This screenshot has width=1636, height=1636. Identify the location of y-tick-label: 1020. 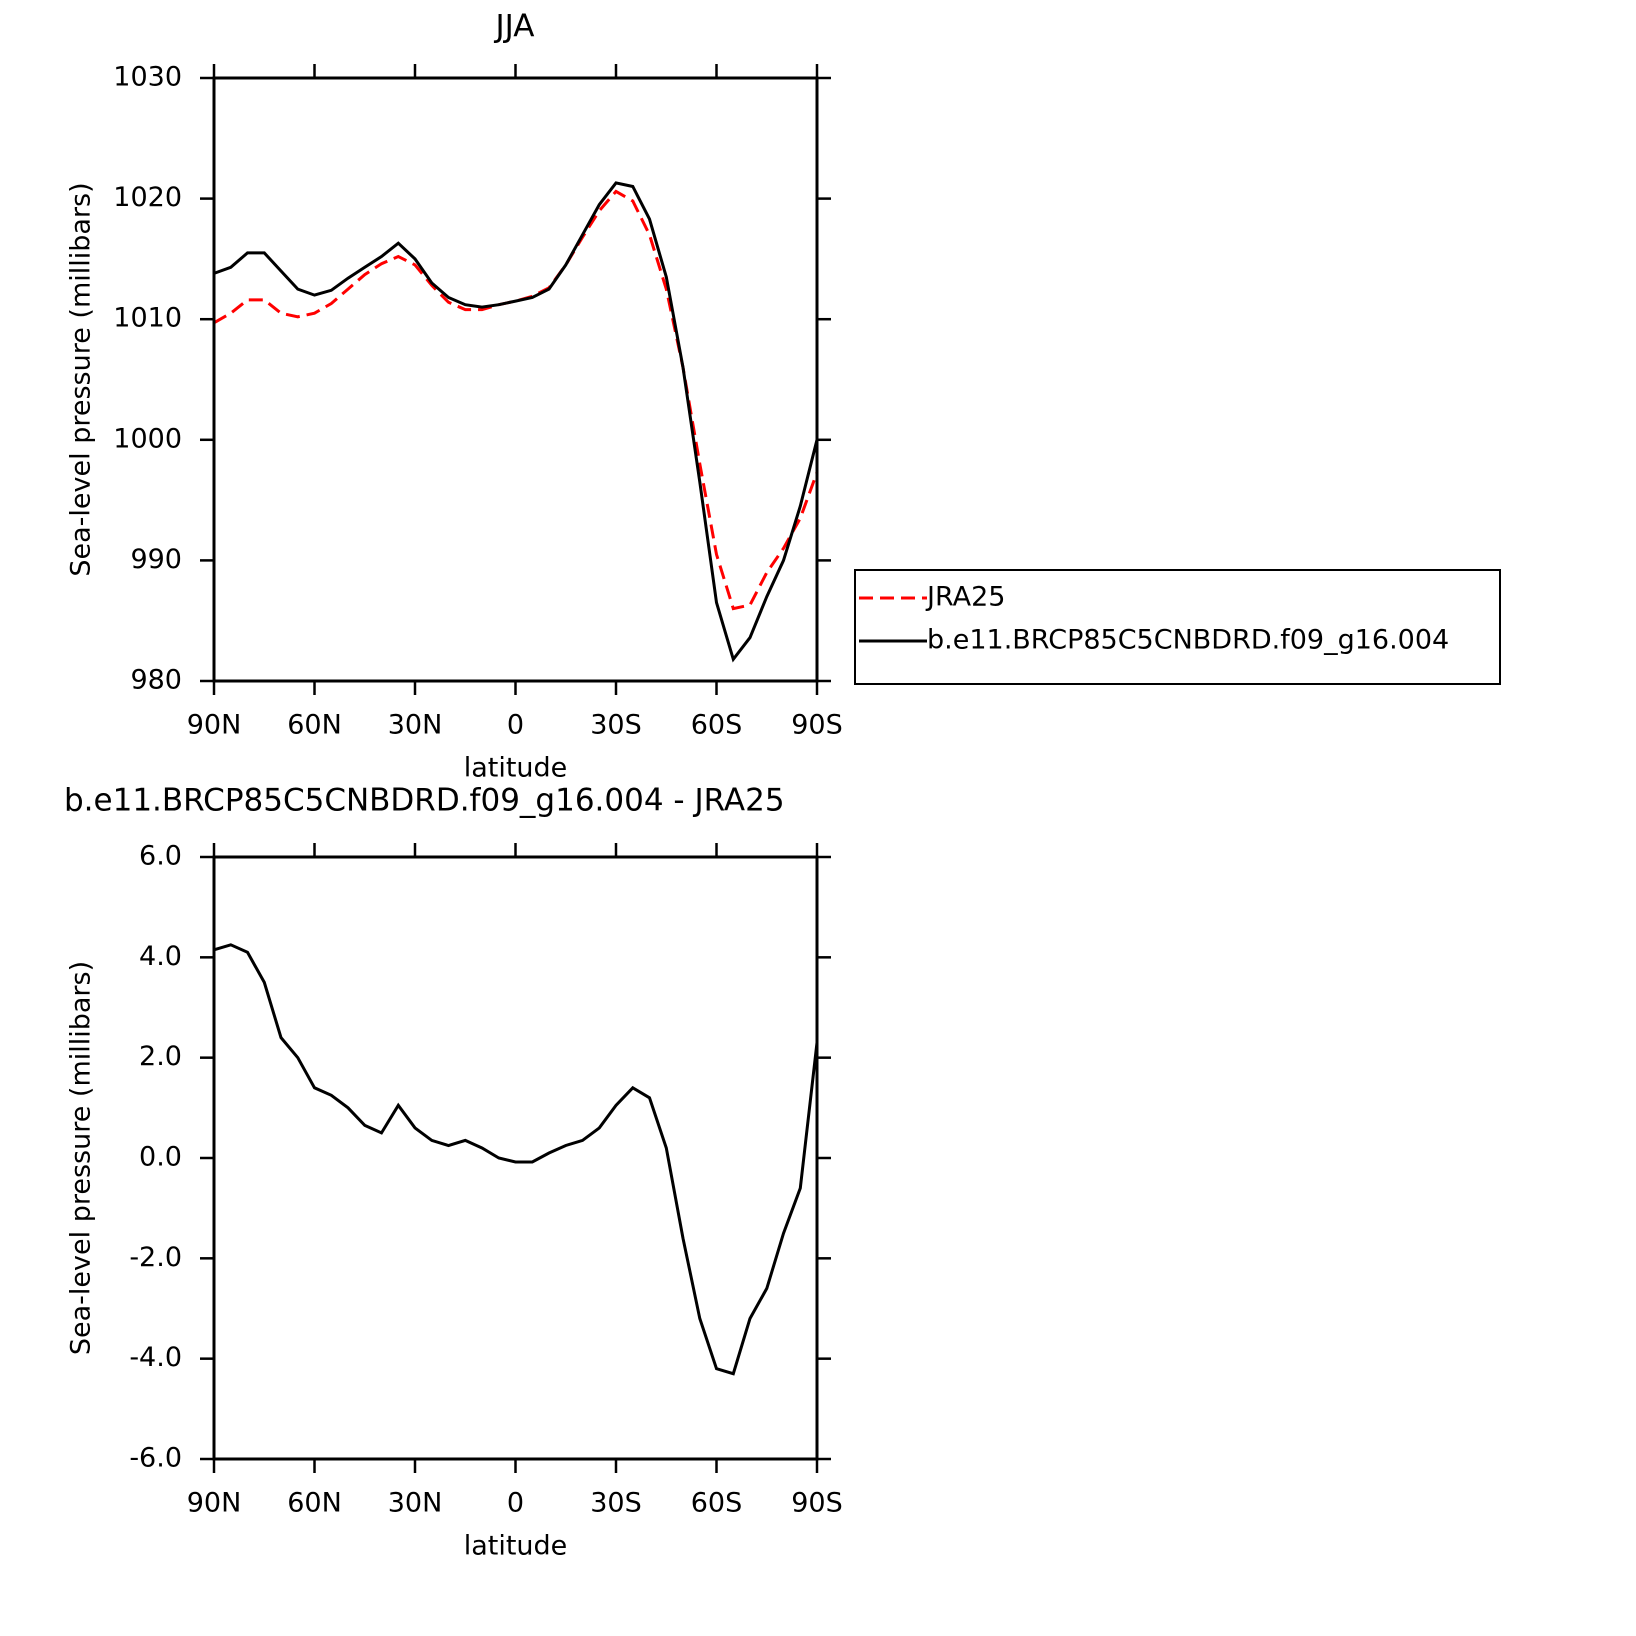
(147, 197).